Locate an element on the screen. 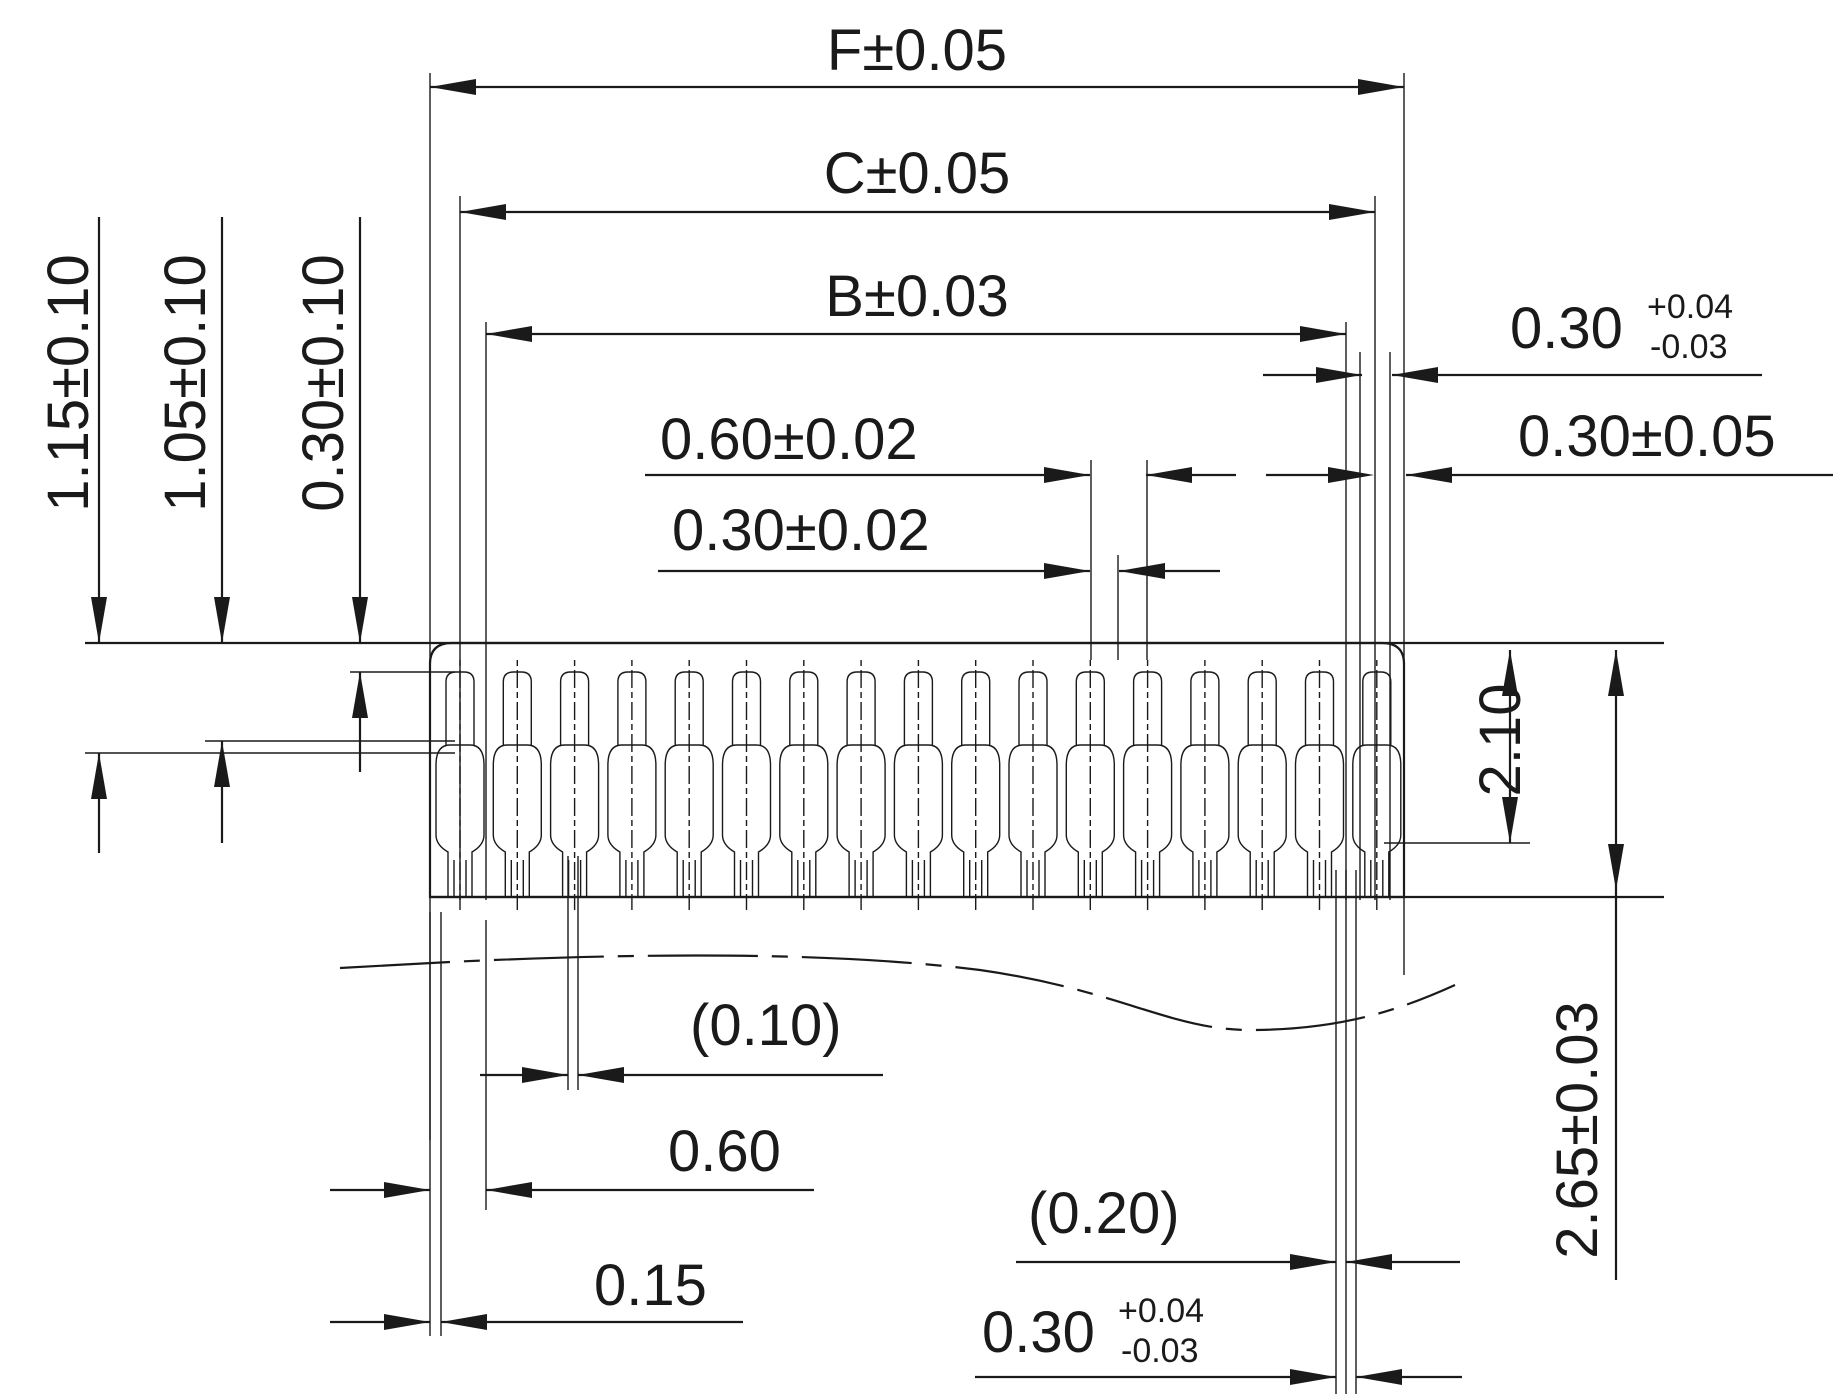  dim-height-2-10: 2.10 is located at coordinates (1500, 740).